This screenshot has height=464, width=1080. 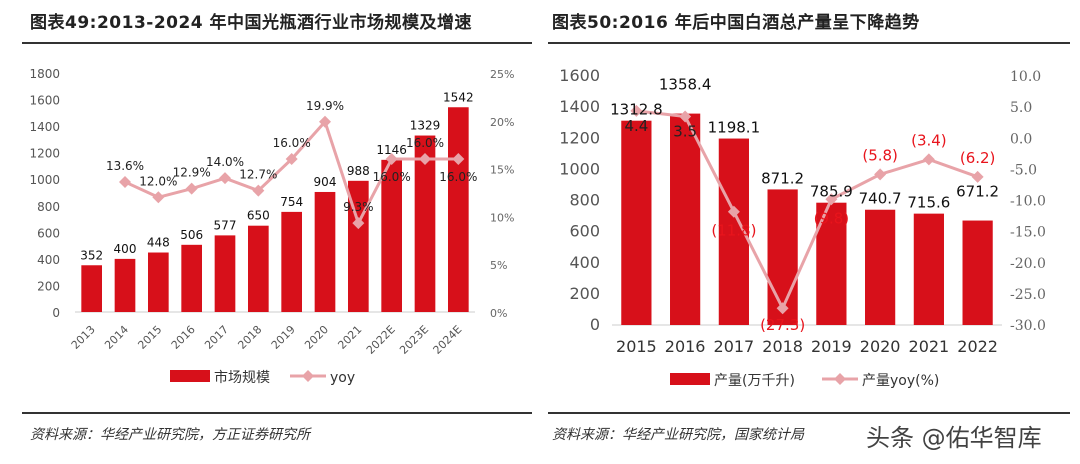 I want to click on bar-data-label: 715.6, so click(x=928, y=203).